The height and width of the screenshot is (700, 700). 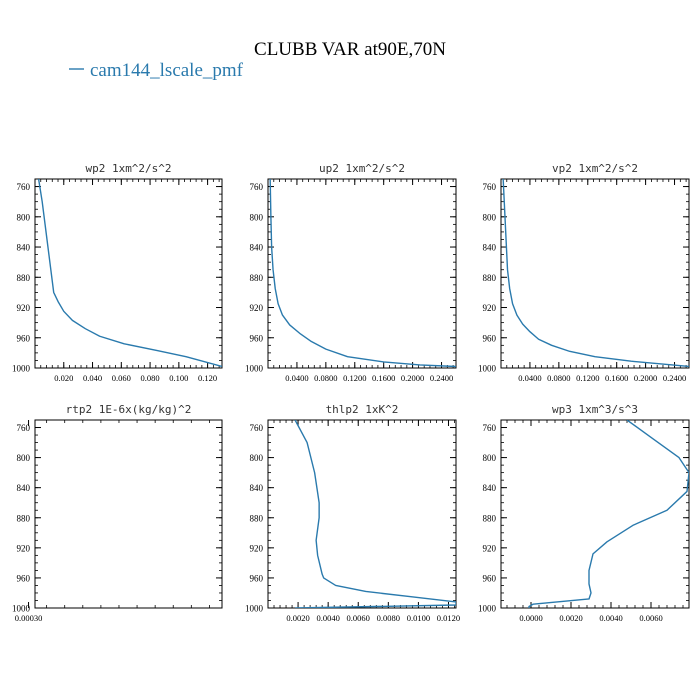 What do you see at coordinates (448, 618) in the screenshot?
I see `x-tick-label: 0.0120` at bounding box center [448, 618].